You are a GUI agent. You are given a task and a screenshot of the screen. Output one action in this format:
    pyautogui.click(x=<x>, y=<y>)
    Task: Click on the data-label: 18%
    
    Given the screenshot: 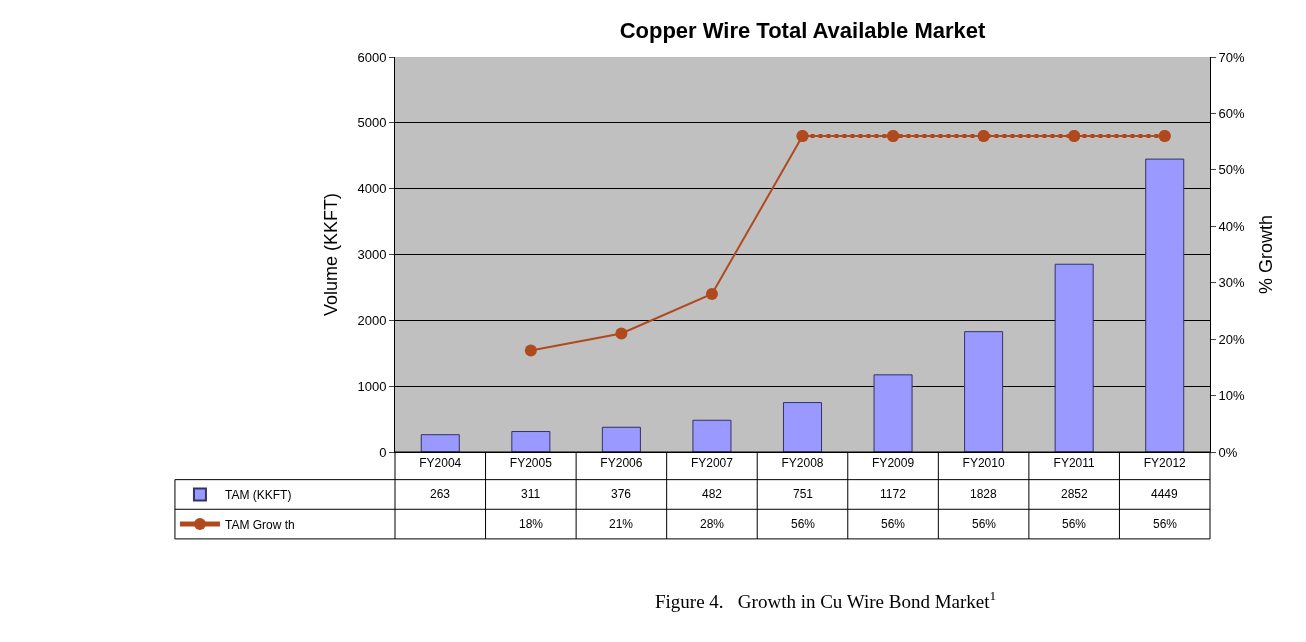 What is the action you would take?
    pyautogui.click(x=531, y=524)
    